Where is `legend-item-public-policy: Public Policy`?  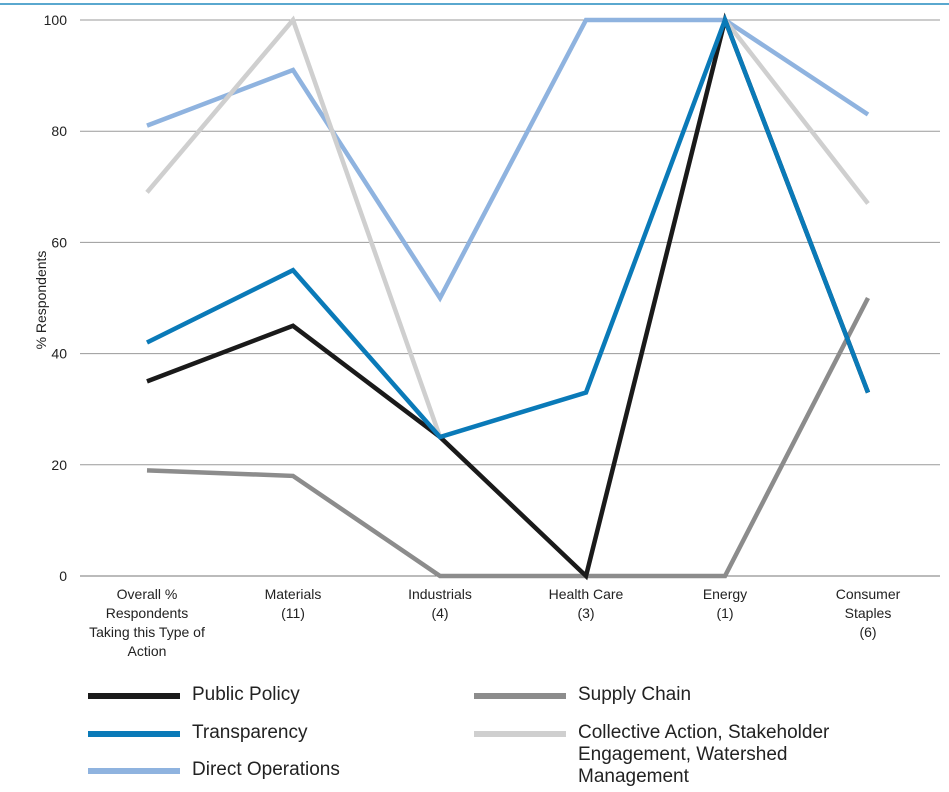 legend-item-public-policy: Public Policy is located at coordinates (194, 695).